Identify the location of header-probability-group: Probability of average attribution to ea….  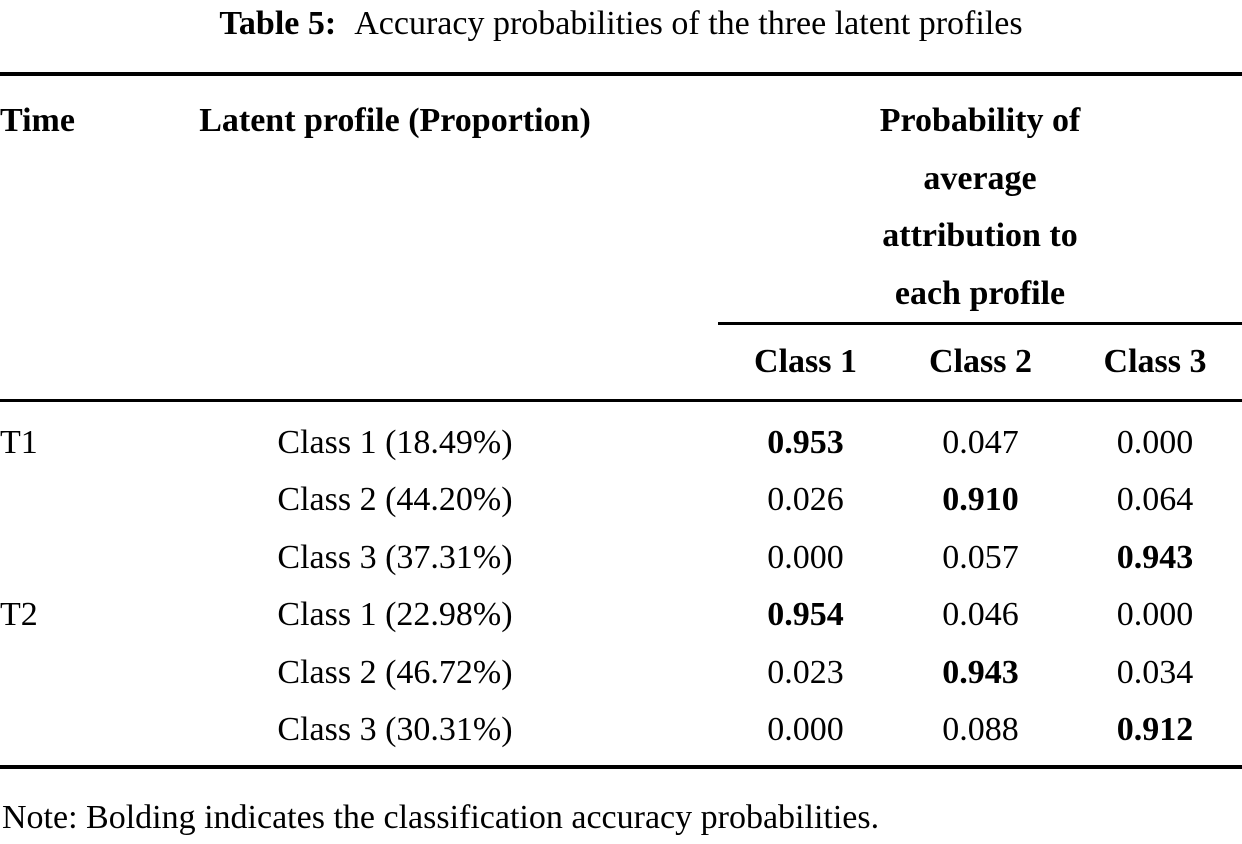
(980, 199).